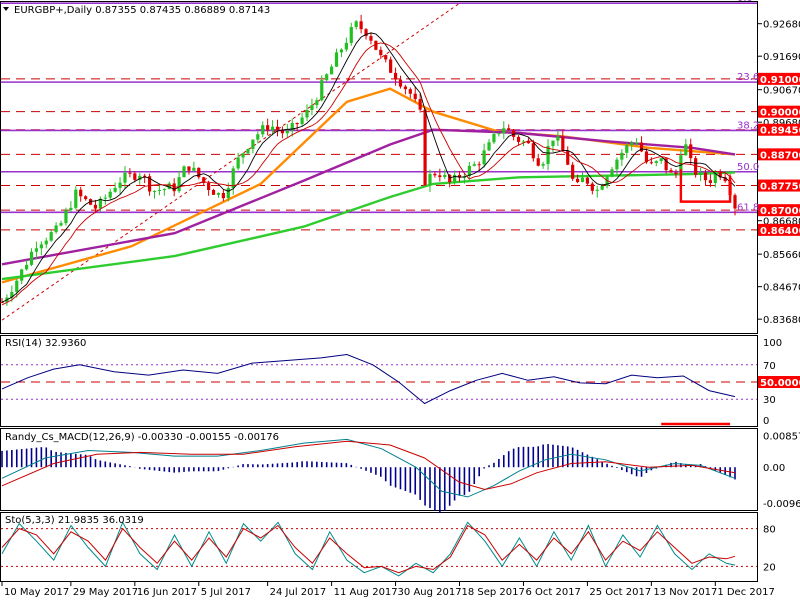 The width and height of the screenshot is (800, 600). What do you see at coordinates (6, 9) in the screenshot?
I see `dropdown-icon` at bounding box center [6, 9].